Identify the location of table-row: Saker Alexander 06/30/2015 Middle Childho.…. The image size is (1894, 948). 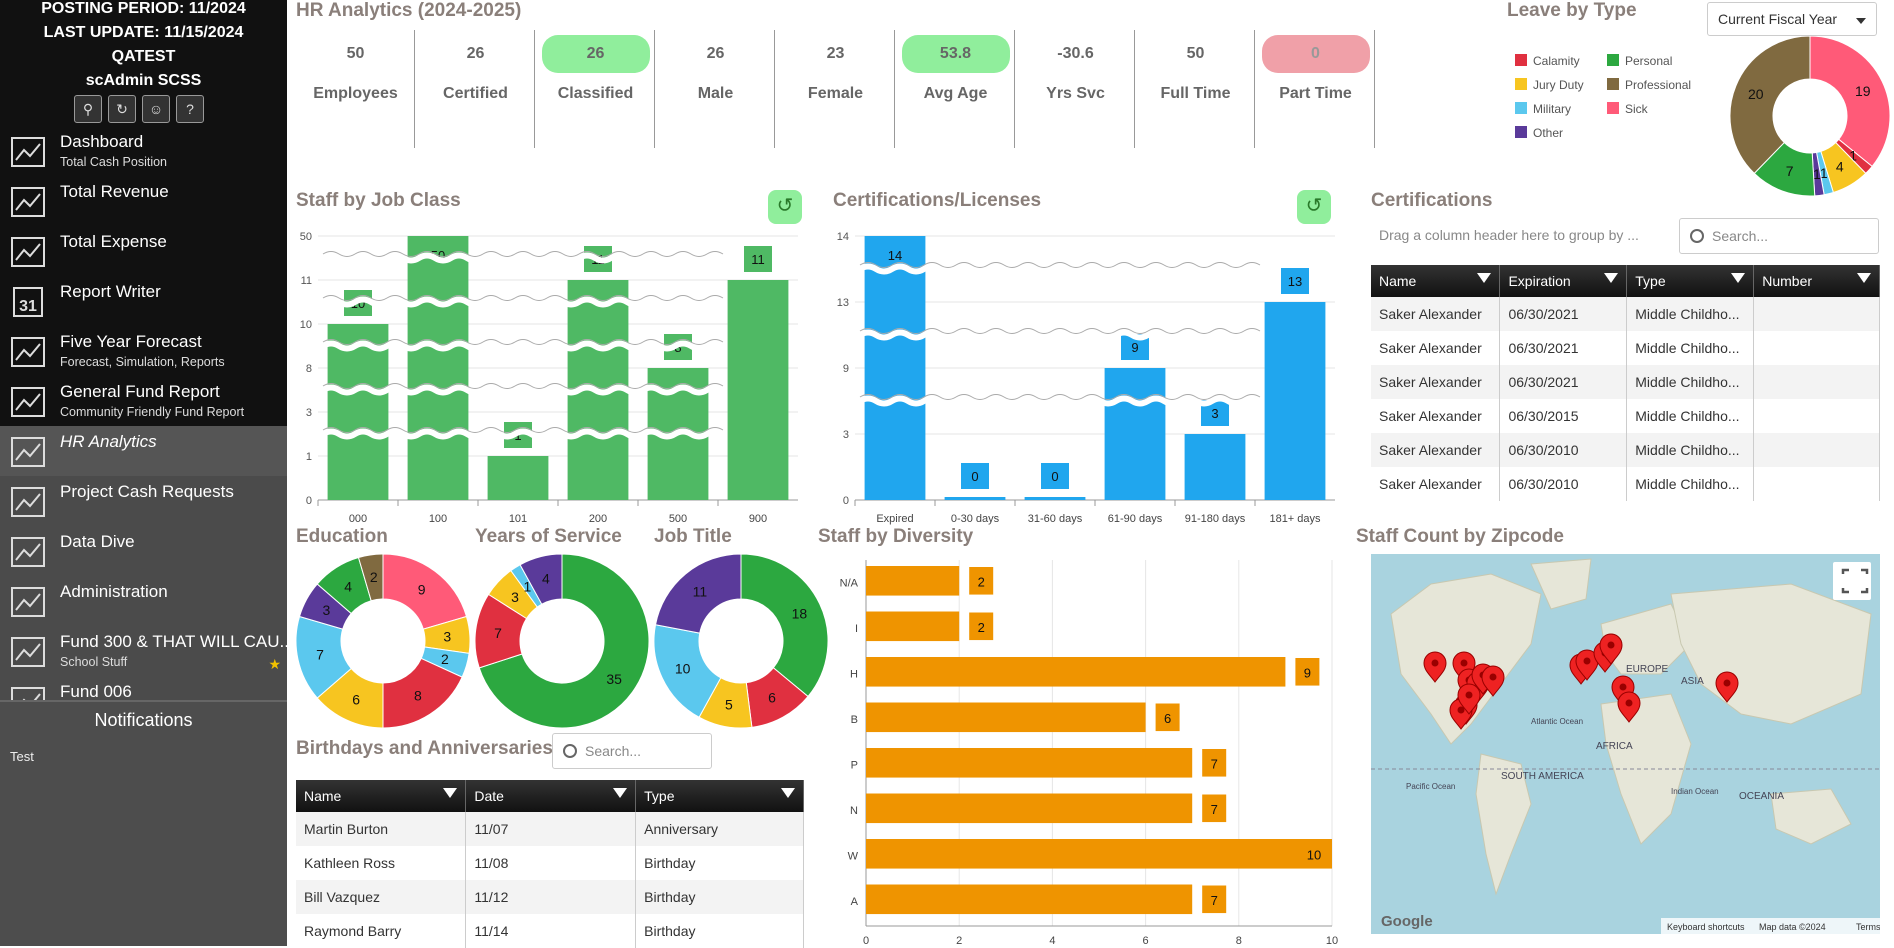
(1625, 416).